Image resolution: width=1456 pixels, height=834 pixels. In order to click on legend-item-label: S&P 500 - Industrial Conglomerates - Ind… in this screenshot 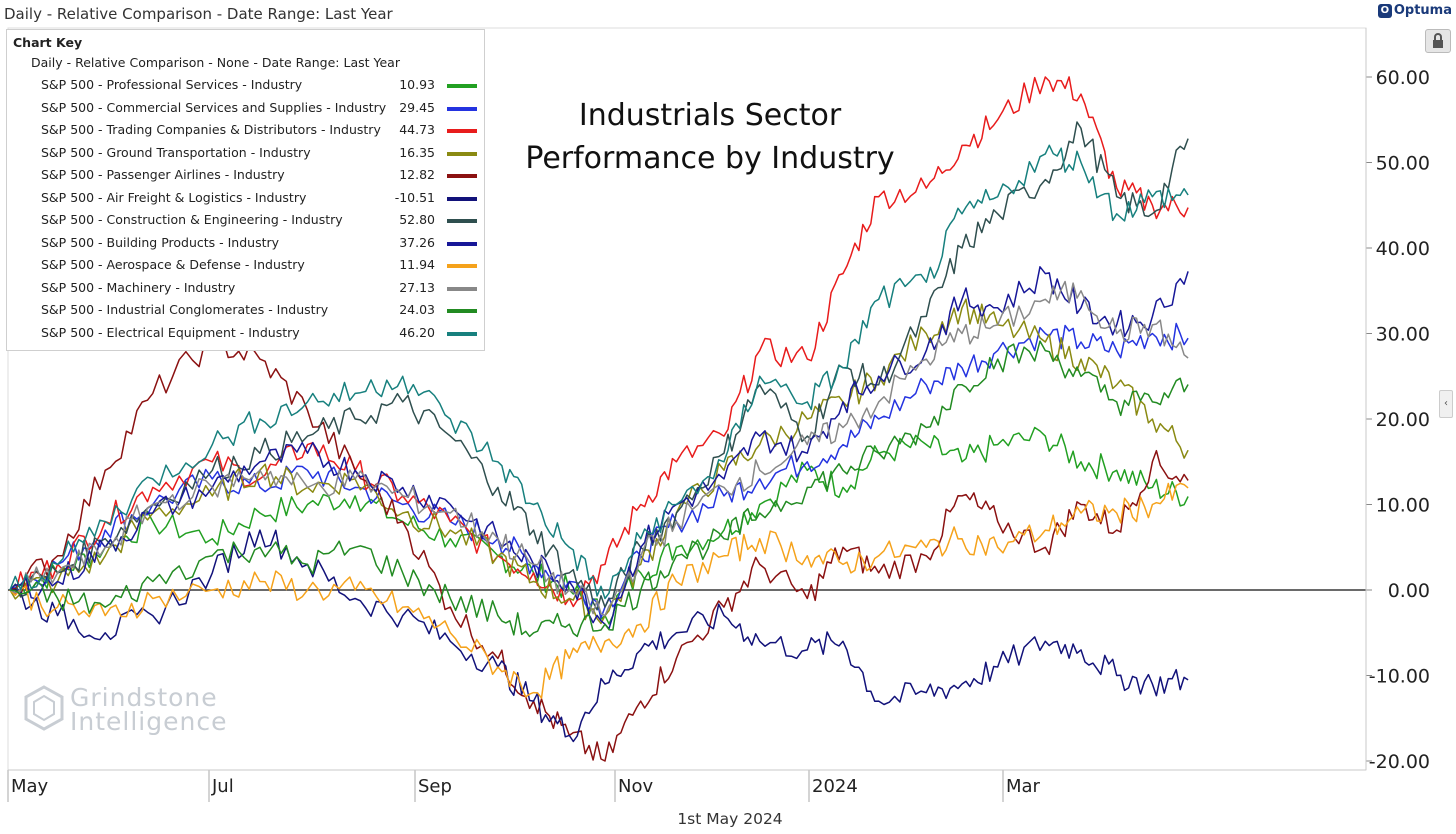, I will do `click(185, 309)`.